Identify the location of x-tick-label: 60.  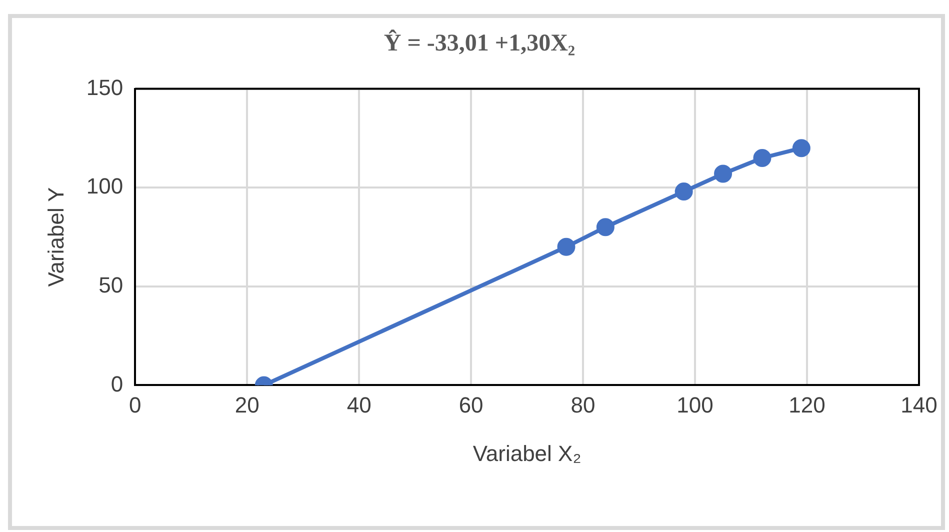
(471, 405).